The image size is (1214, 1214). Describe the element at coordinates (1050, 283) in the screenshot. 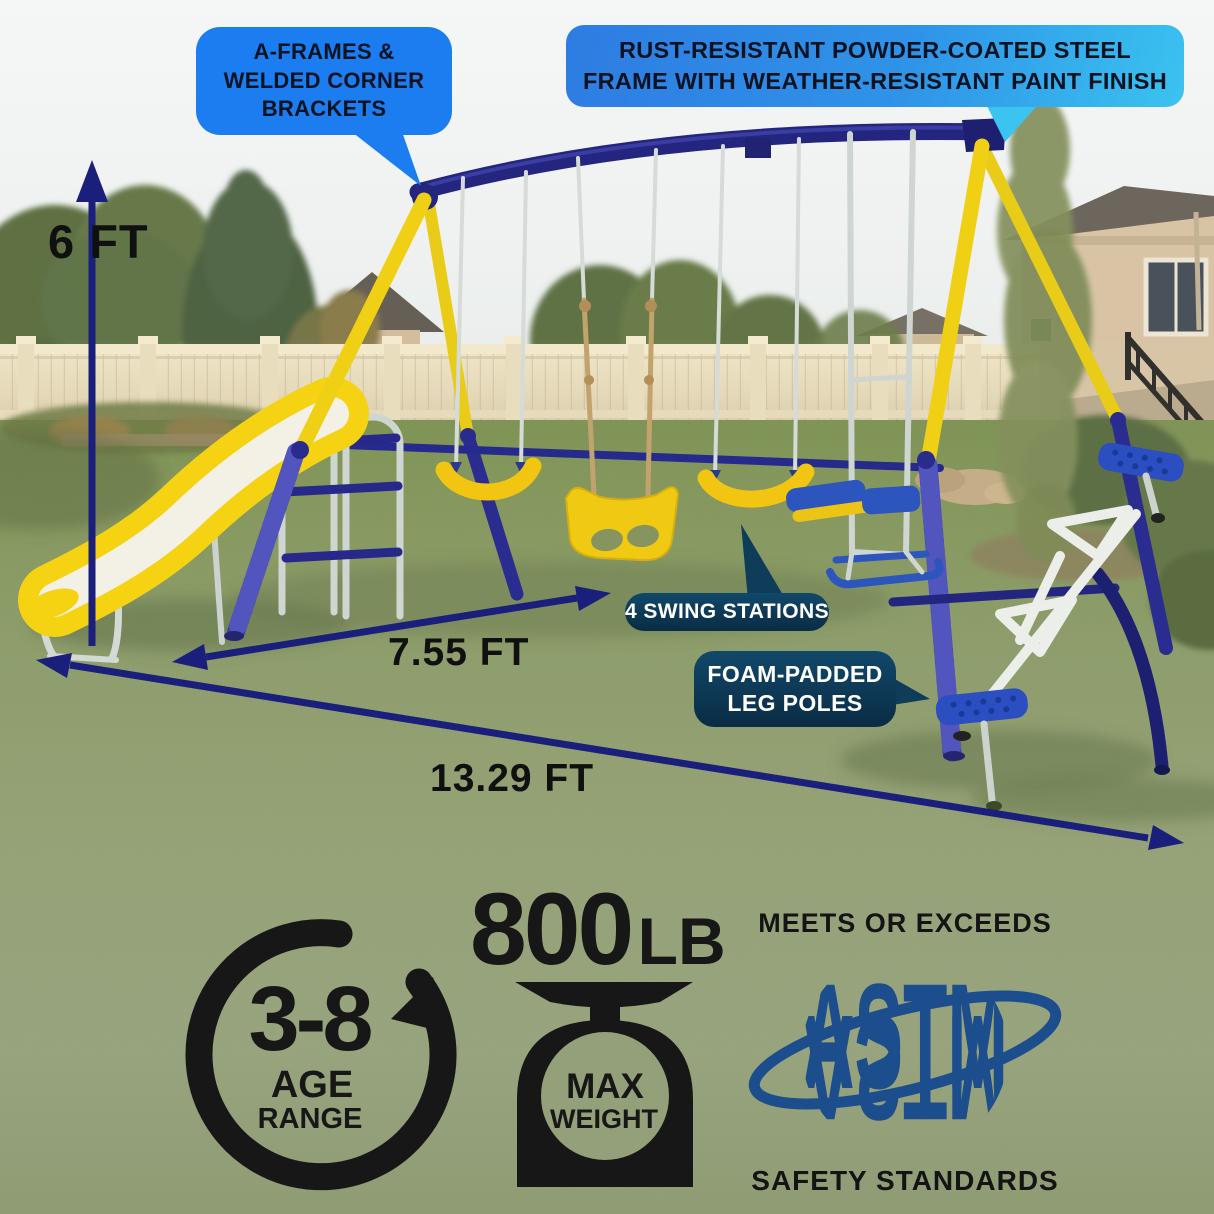

I see `right-back-leg` at that location.